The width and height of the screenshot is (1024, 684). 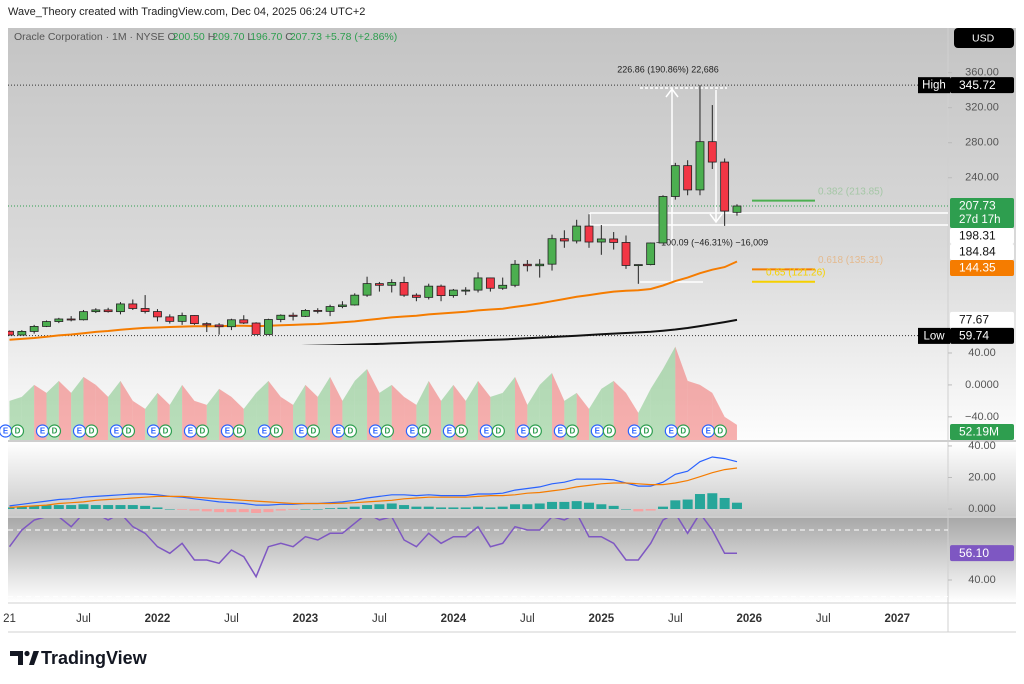 What do you see at coordinates (982, 108) in the screenshot?
I see `y-tick-label: 320.00` at bounding box center [982, 108].